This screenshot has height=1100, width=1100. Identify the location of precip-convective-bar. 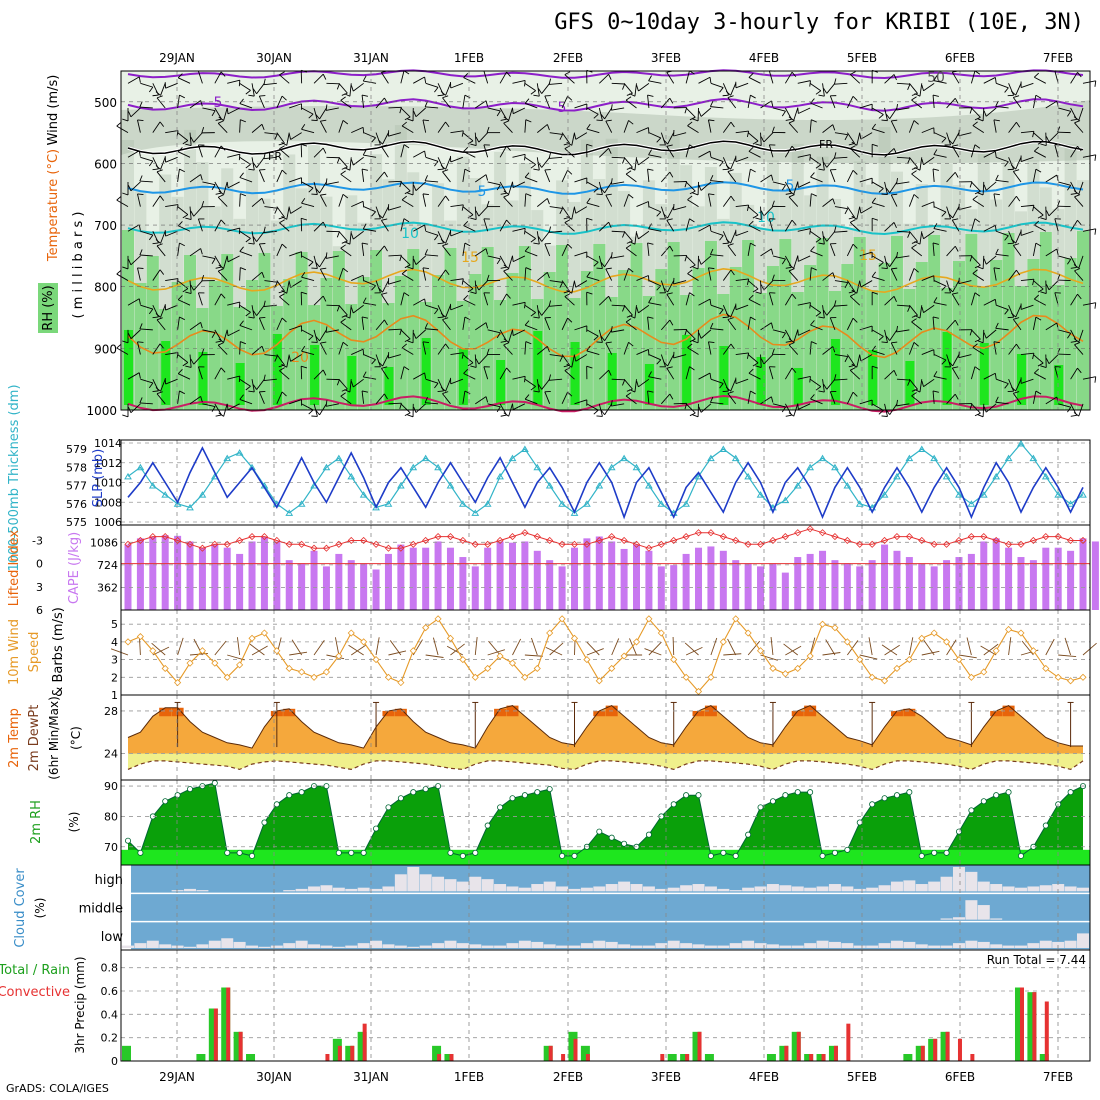
(848, 1042).